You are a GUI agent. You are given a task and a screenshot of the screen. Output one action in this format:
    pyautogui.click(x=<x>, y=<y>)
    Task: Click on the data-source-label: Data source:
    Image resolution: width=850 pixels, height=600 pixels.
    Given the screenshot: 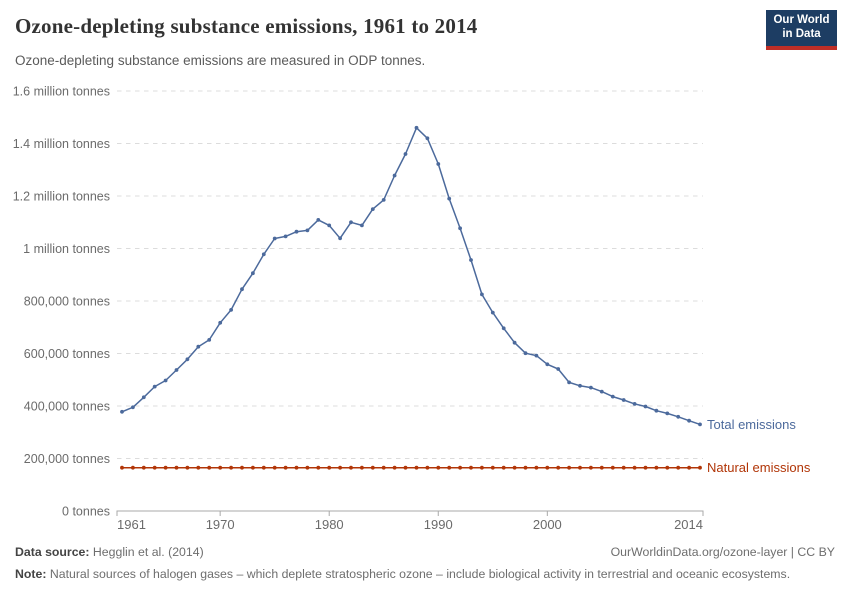 What is the action you would take?
    pyautogui.click(x=52, y=552)
    